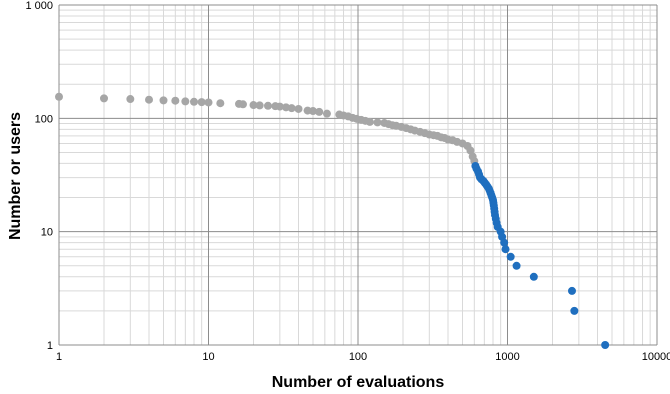 The height and width of the screenshot is (394, 670). Describe the element at coordinates (47, 233) in the screenshot. I see `y-tick-label: 10` at that location.